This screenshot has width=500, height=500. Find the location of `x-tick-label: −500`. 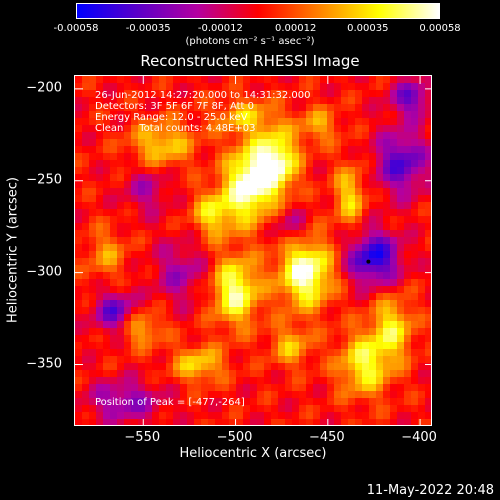

x-tick-label: −500 is located at coordinates (234, 437).